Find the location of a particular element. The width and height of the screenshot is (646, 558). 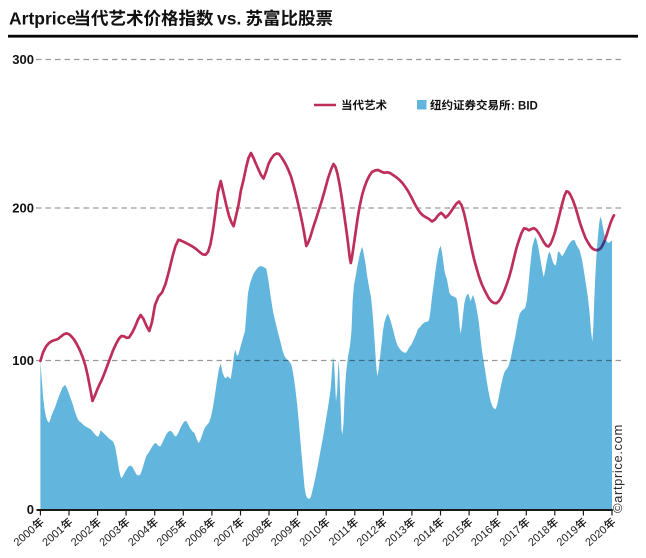

svg-text:: BID: : BID is located at coordinates (524, 106).